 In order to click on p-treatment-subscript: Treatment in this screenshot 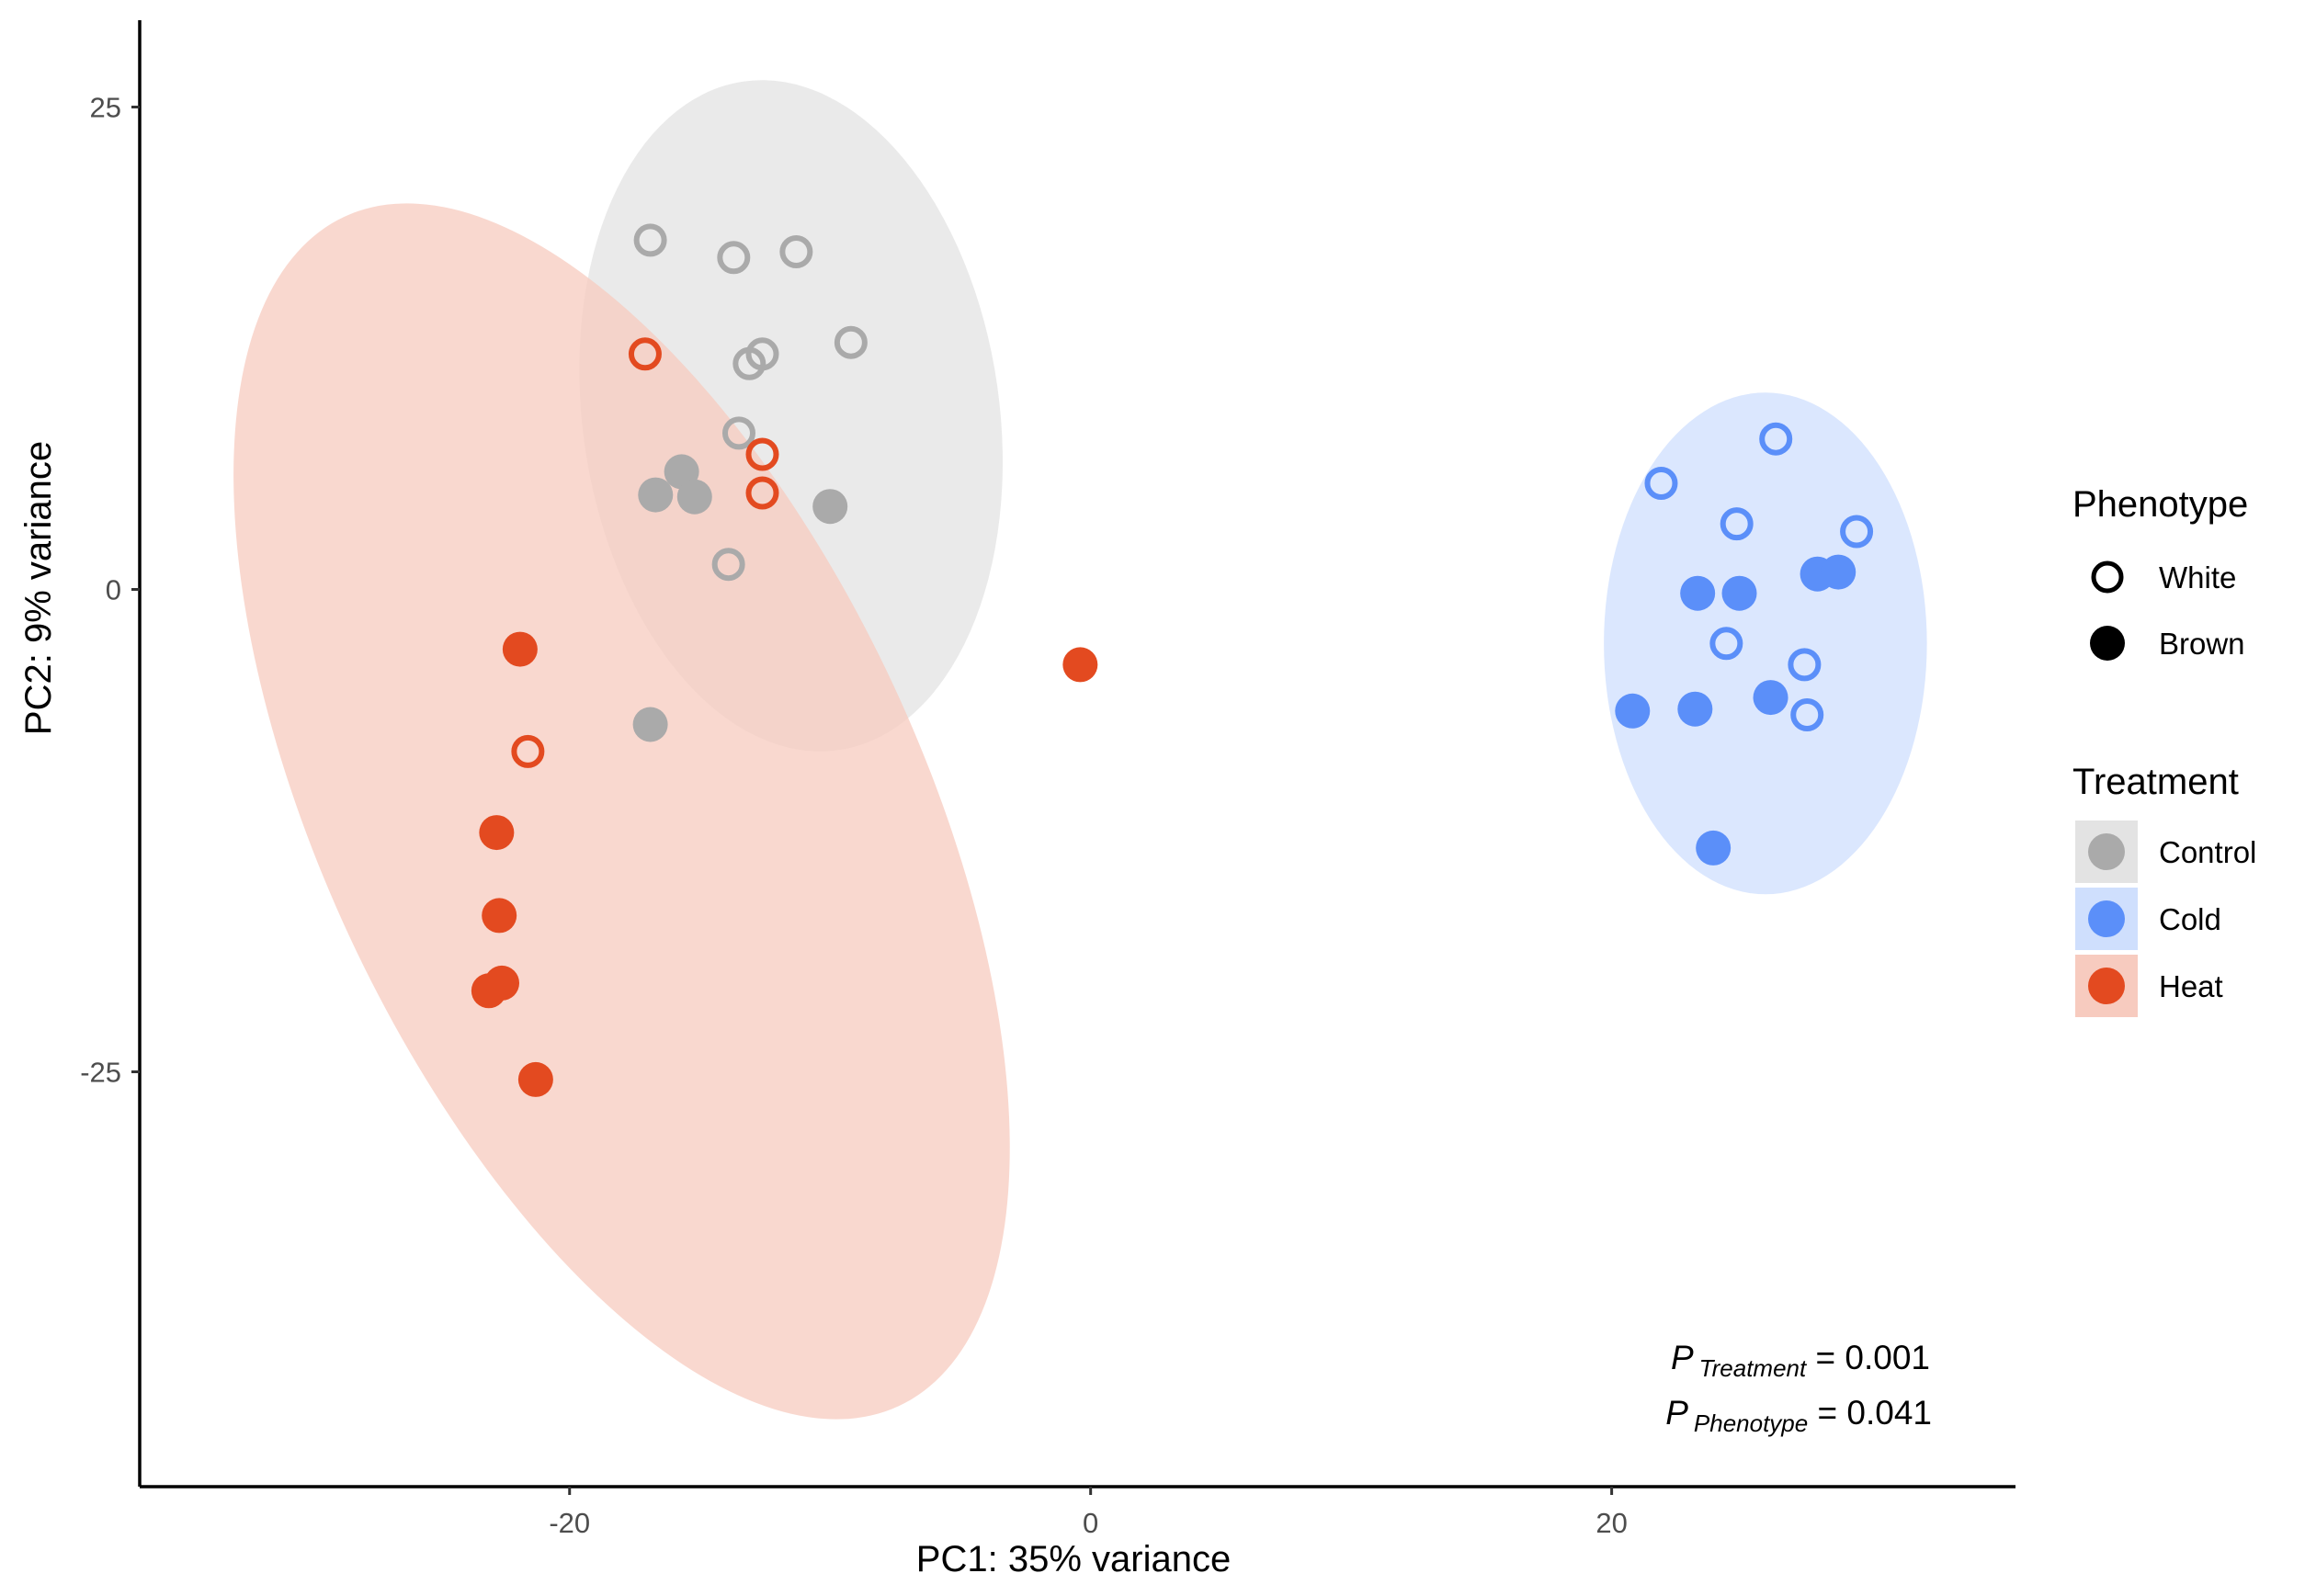, I will do `click(1754, 1368)`.